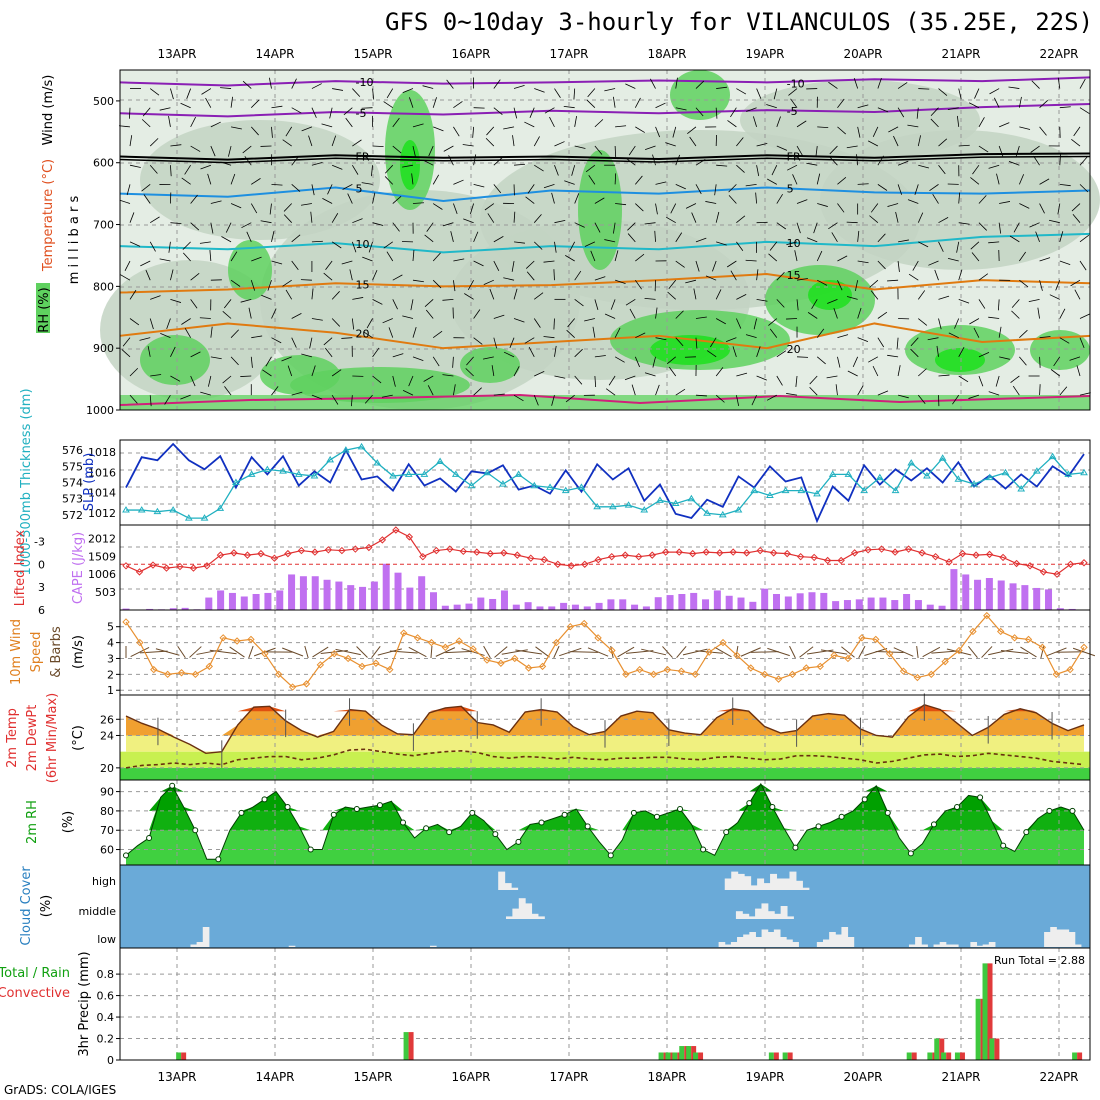 This screenshot has width=1100, height=1100. Describe the element at coordinates (600, 210) in the screenshot. I see `rh-shade-area` at that location.